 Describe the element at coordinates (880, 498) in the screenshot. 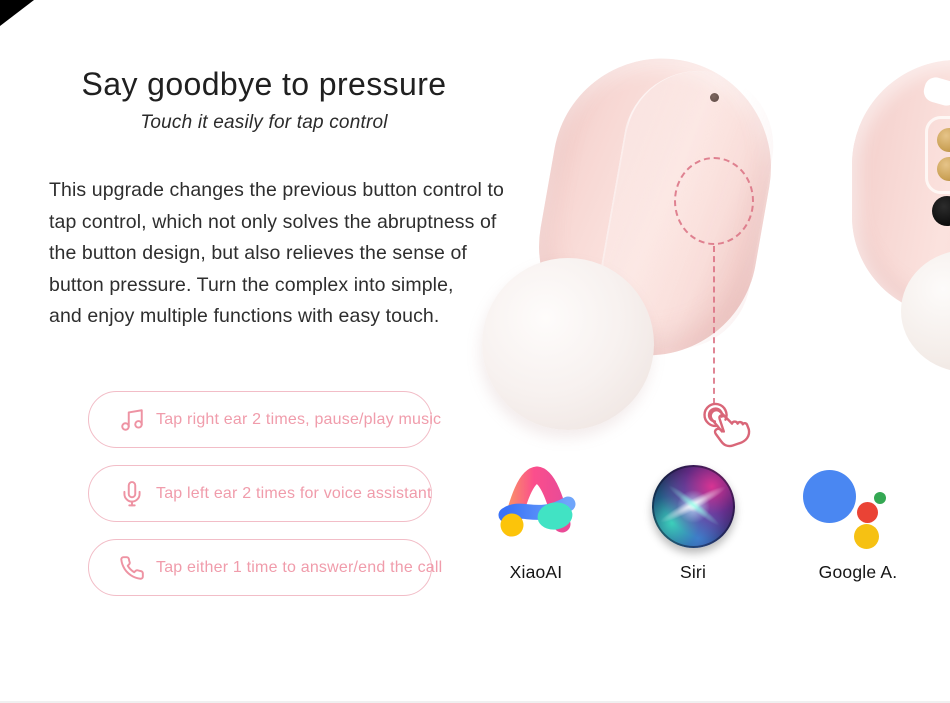

I see `google-green-dot` at that location.